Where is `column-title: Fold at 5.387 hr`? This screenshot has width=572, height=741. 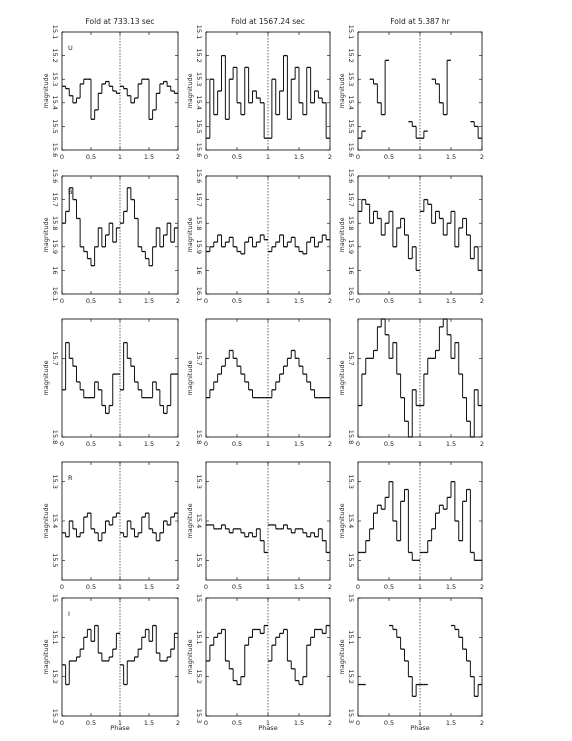
column-title: Fold at 5.387 hr is located at coordinates (420, 21).